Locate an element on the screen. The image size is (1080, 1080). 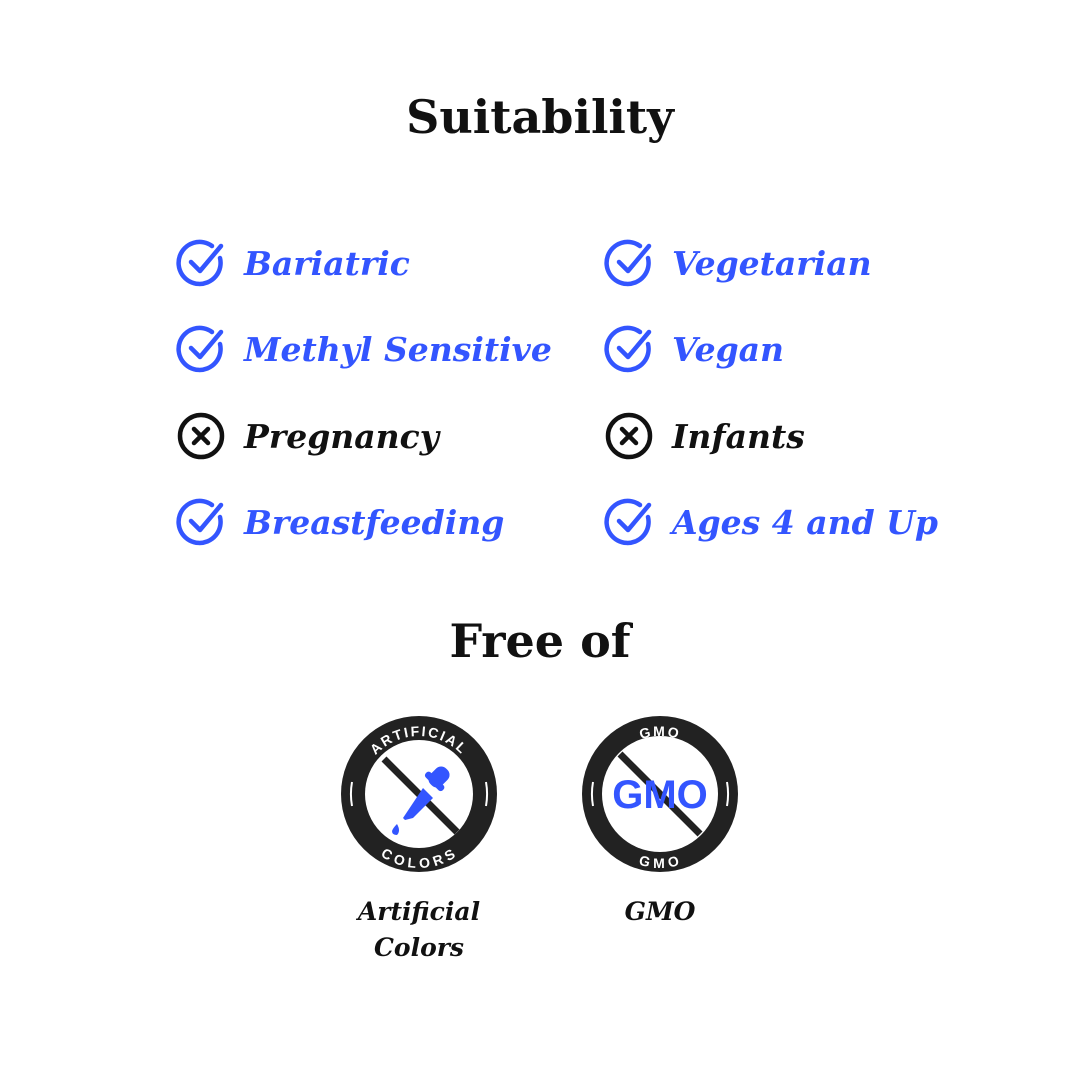
gmo-badge: GMO GMO GMO is located at coordinates (660, 794).